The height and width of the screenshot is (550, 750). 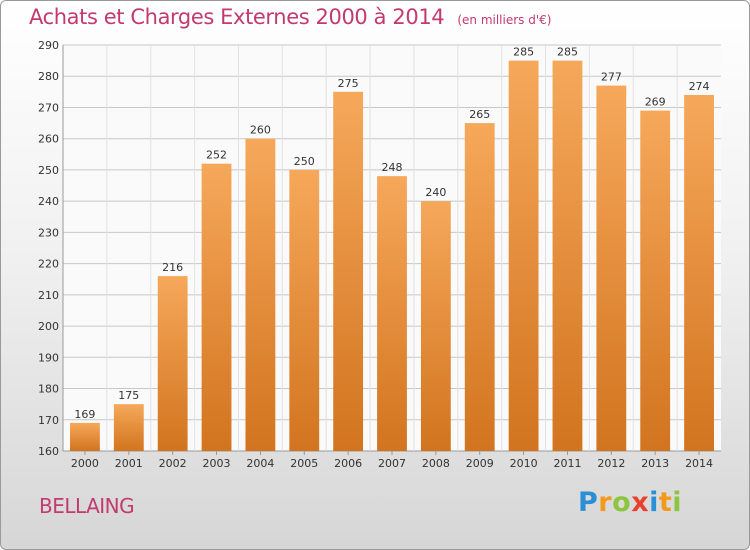 I want to click on y-tick-label: 280, so click(x=48, y=76).